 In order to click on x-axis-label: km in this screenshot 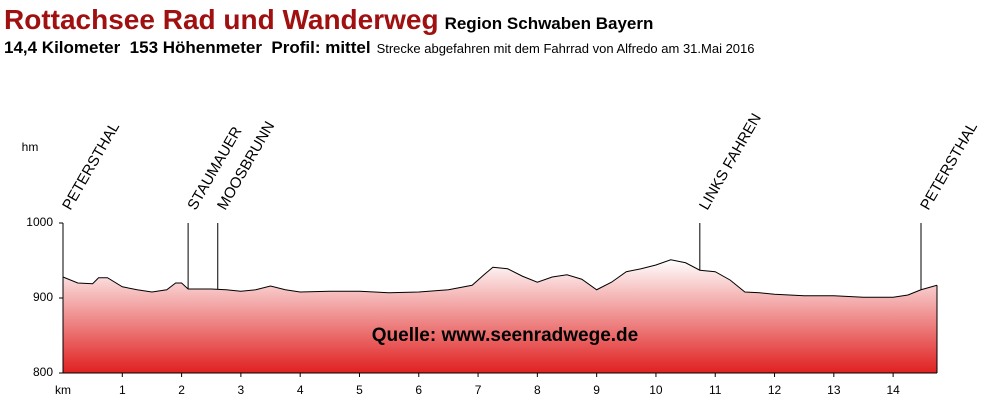, I will do `click(63, 390)`.